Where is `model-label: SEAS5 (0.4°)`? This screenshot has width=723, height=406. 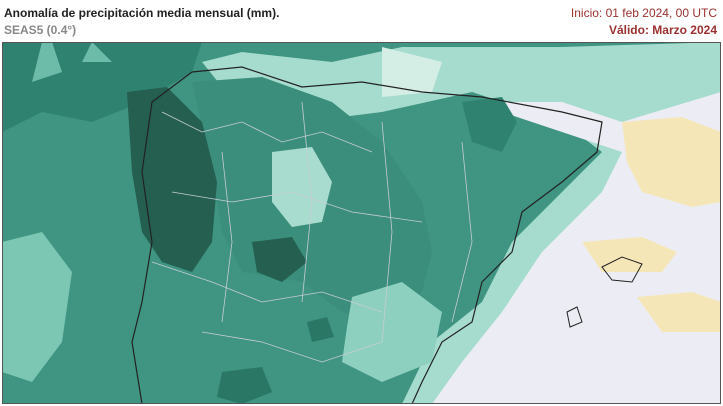 model-label: SEAS5 (0.4°) is located at coordinates (40, 30).